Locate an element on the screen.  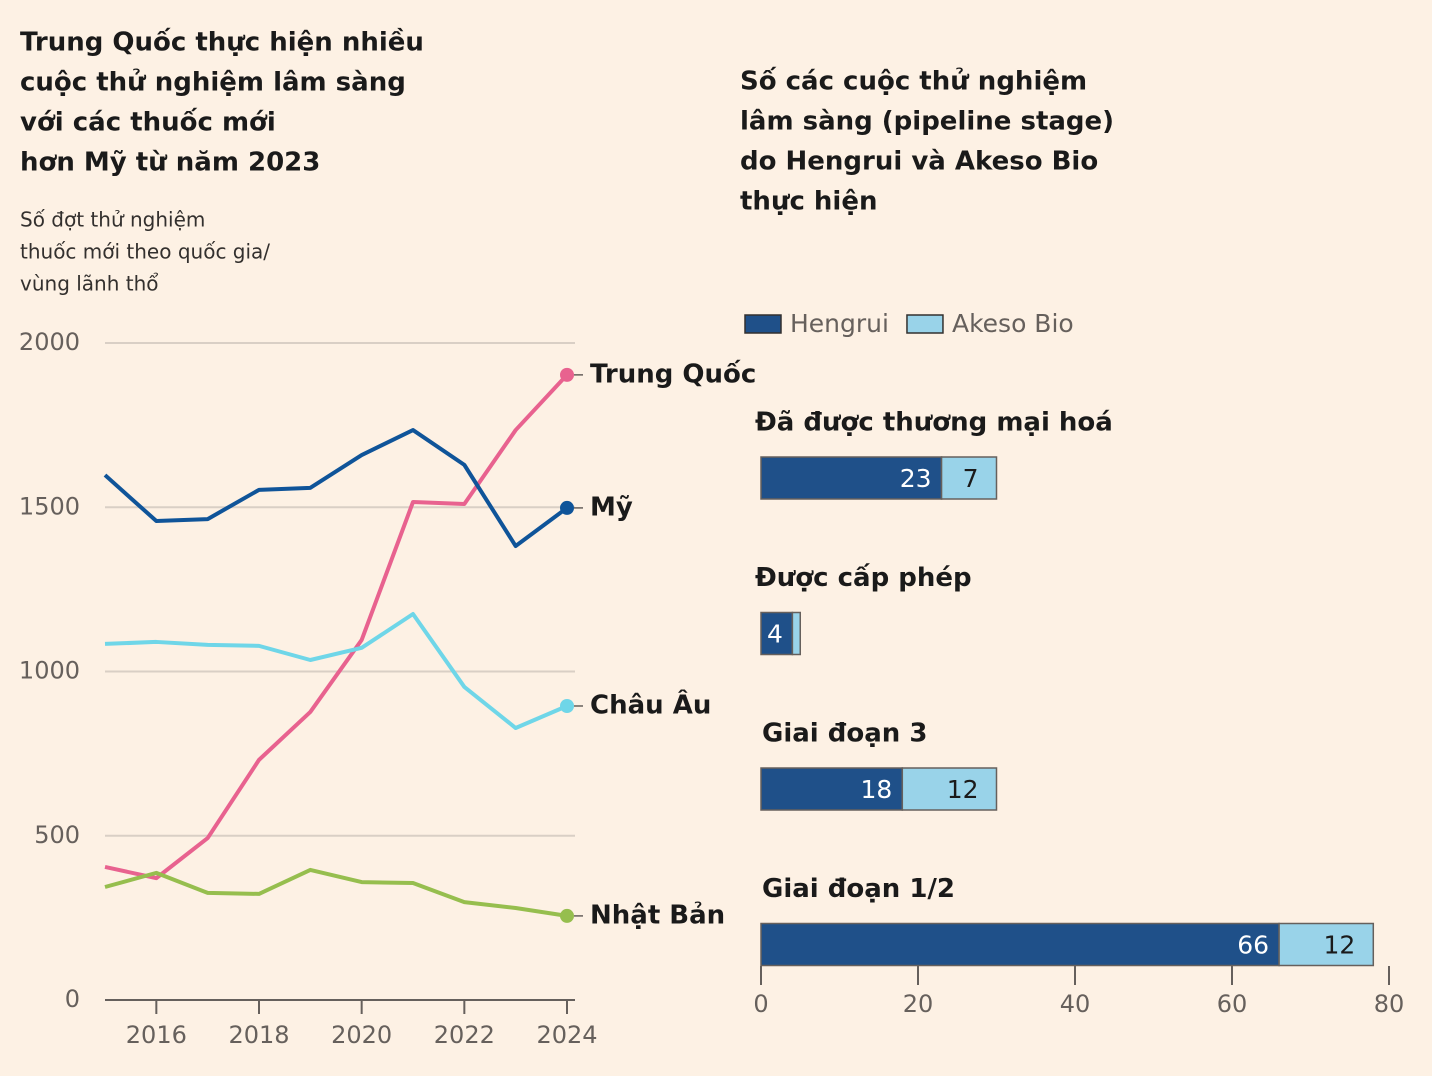
x-tick-label: 2020 is located at coordinates (361, 1035).